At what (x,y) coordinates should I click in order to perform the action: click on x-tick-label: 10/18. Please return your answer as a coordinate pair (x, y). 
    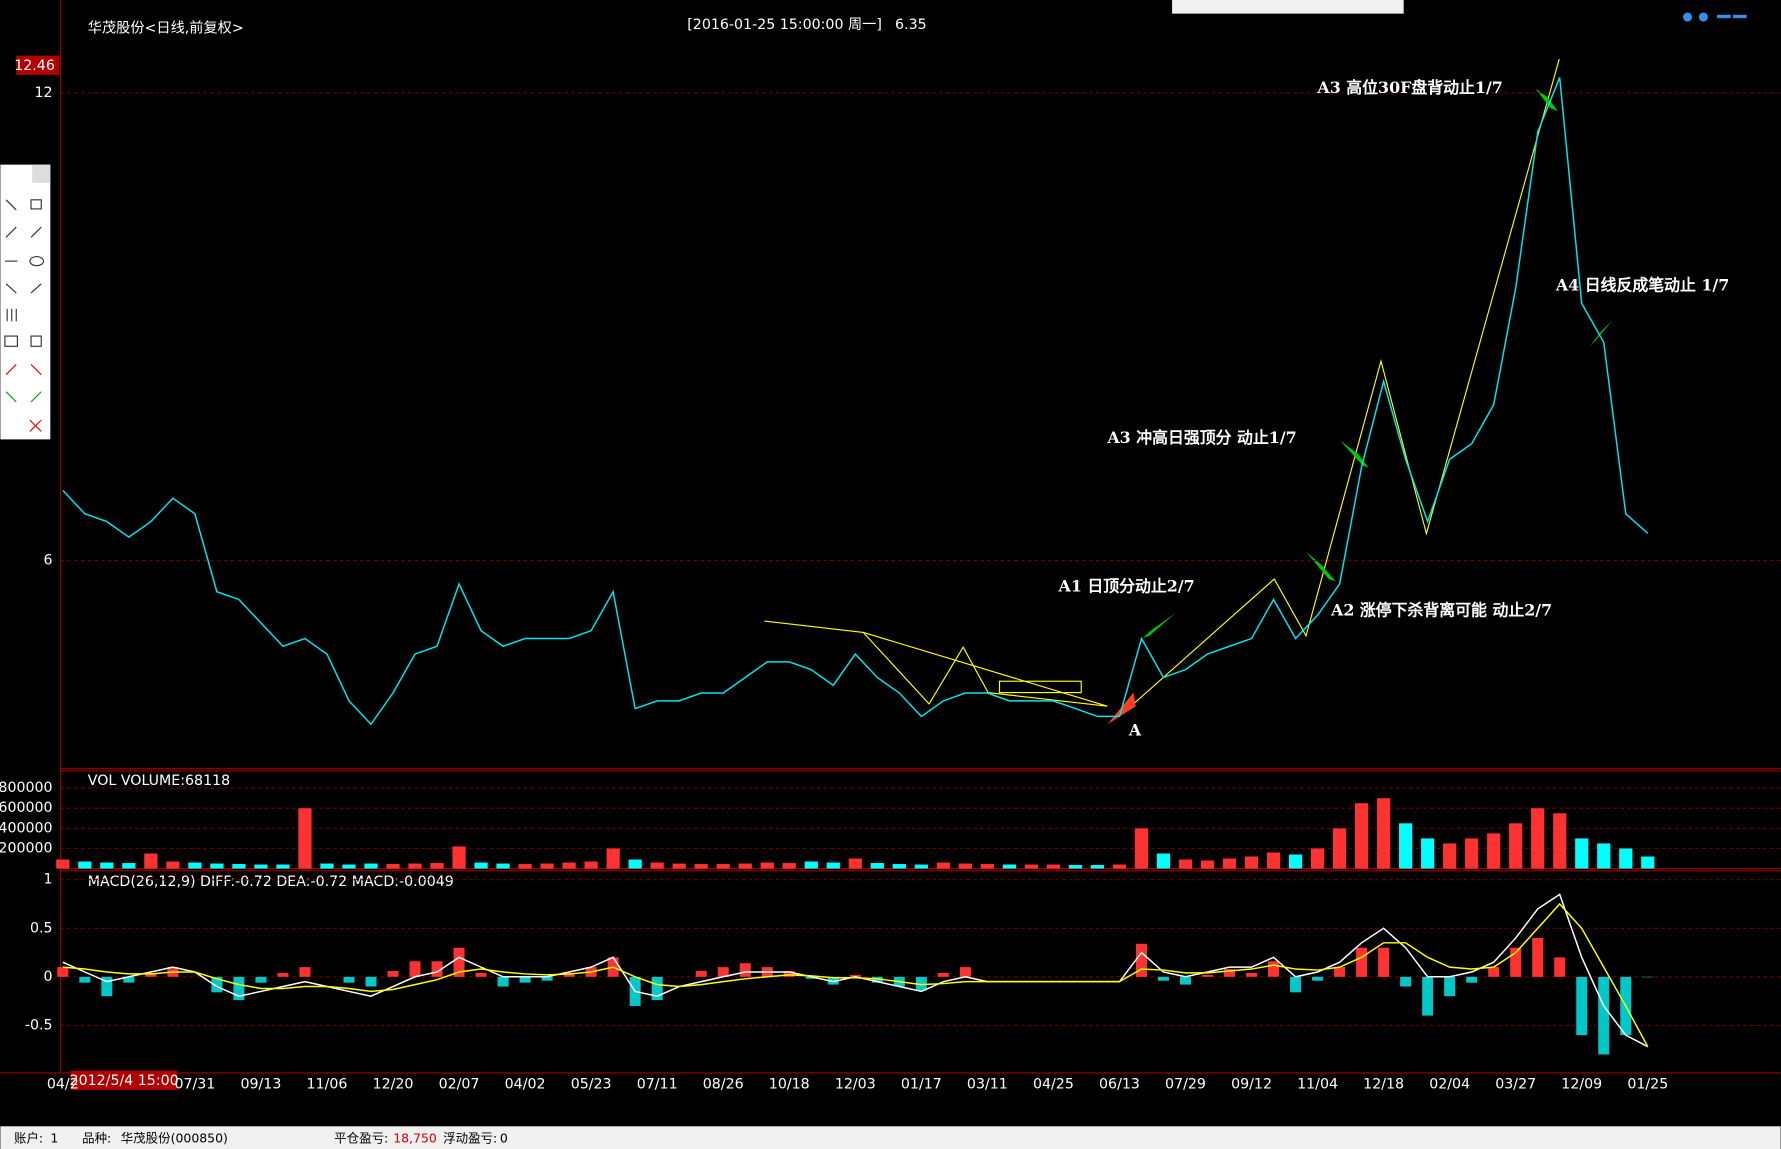
    Looking at the image, I should click on (789, 1084).